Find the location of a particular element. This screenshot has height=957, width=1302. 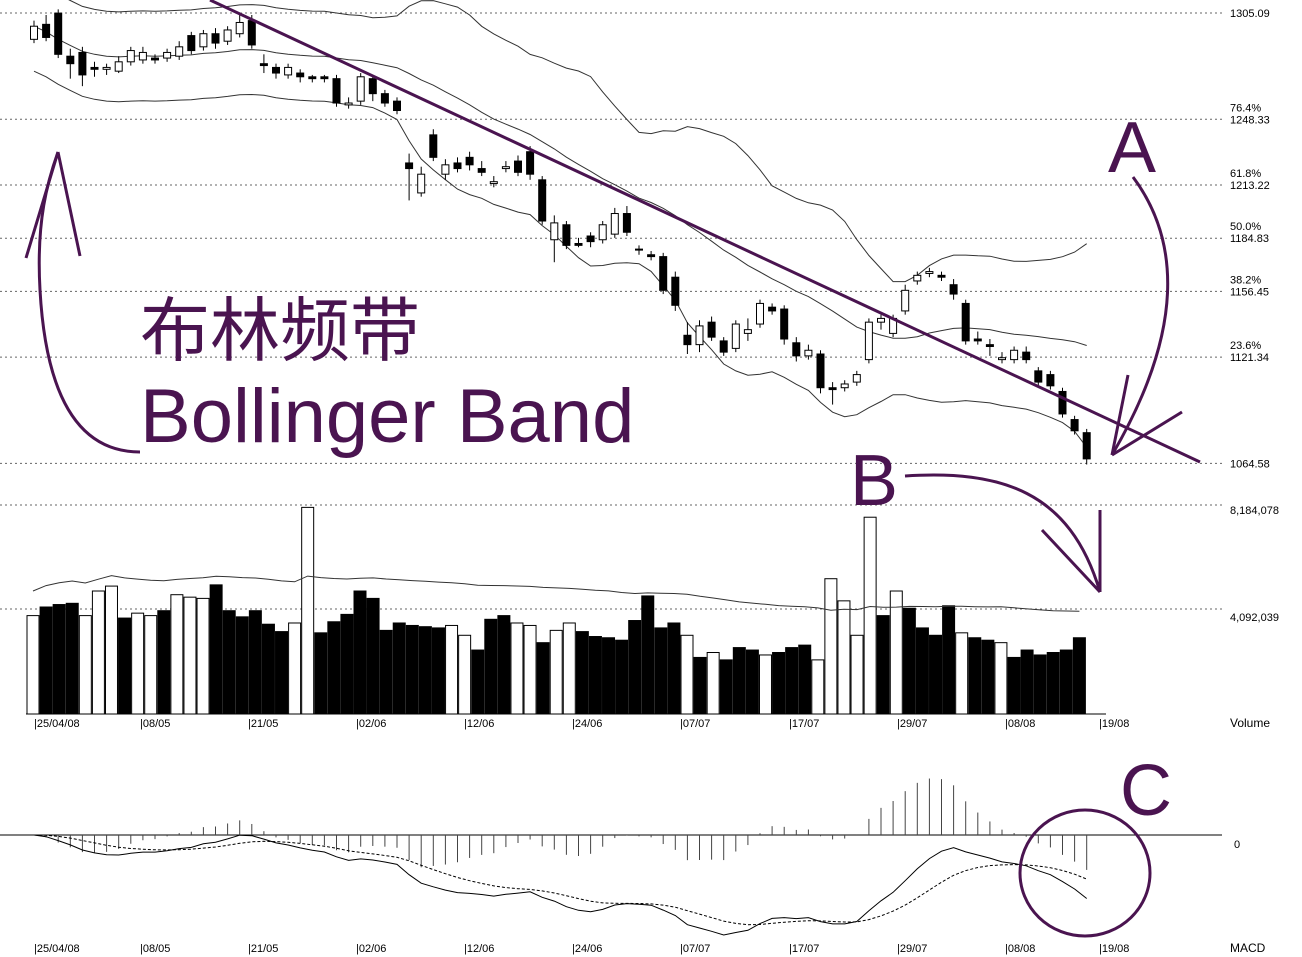

level-value-label: 1305.09 is located at coordinates (1250, 14).